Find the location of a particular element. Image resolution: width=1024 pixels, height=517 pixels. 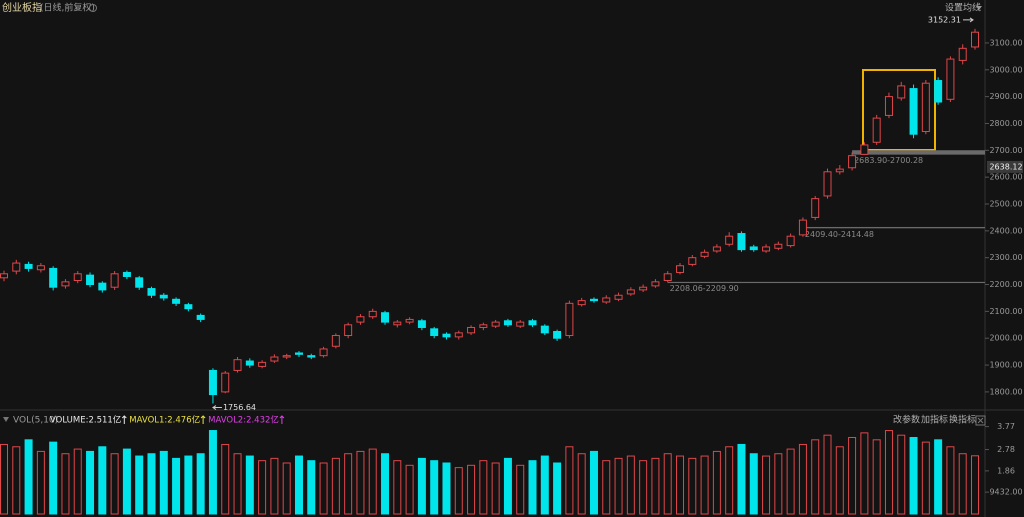

current-price: 2638.12 is located at coordinates (1005, 166).